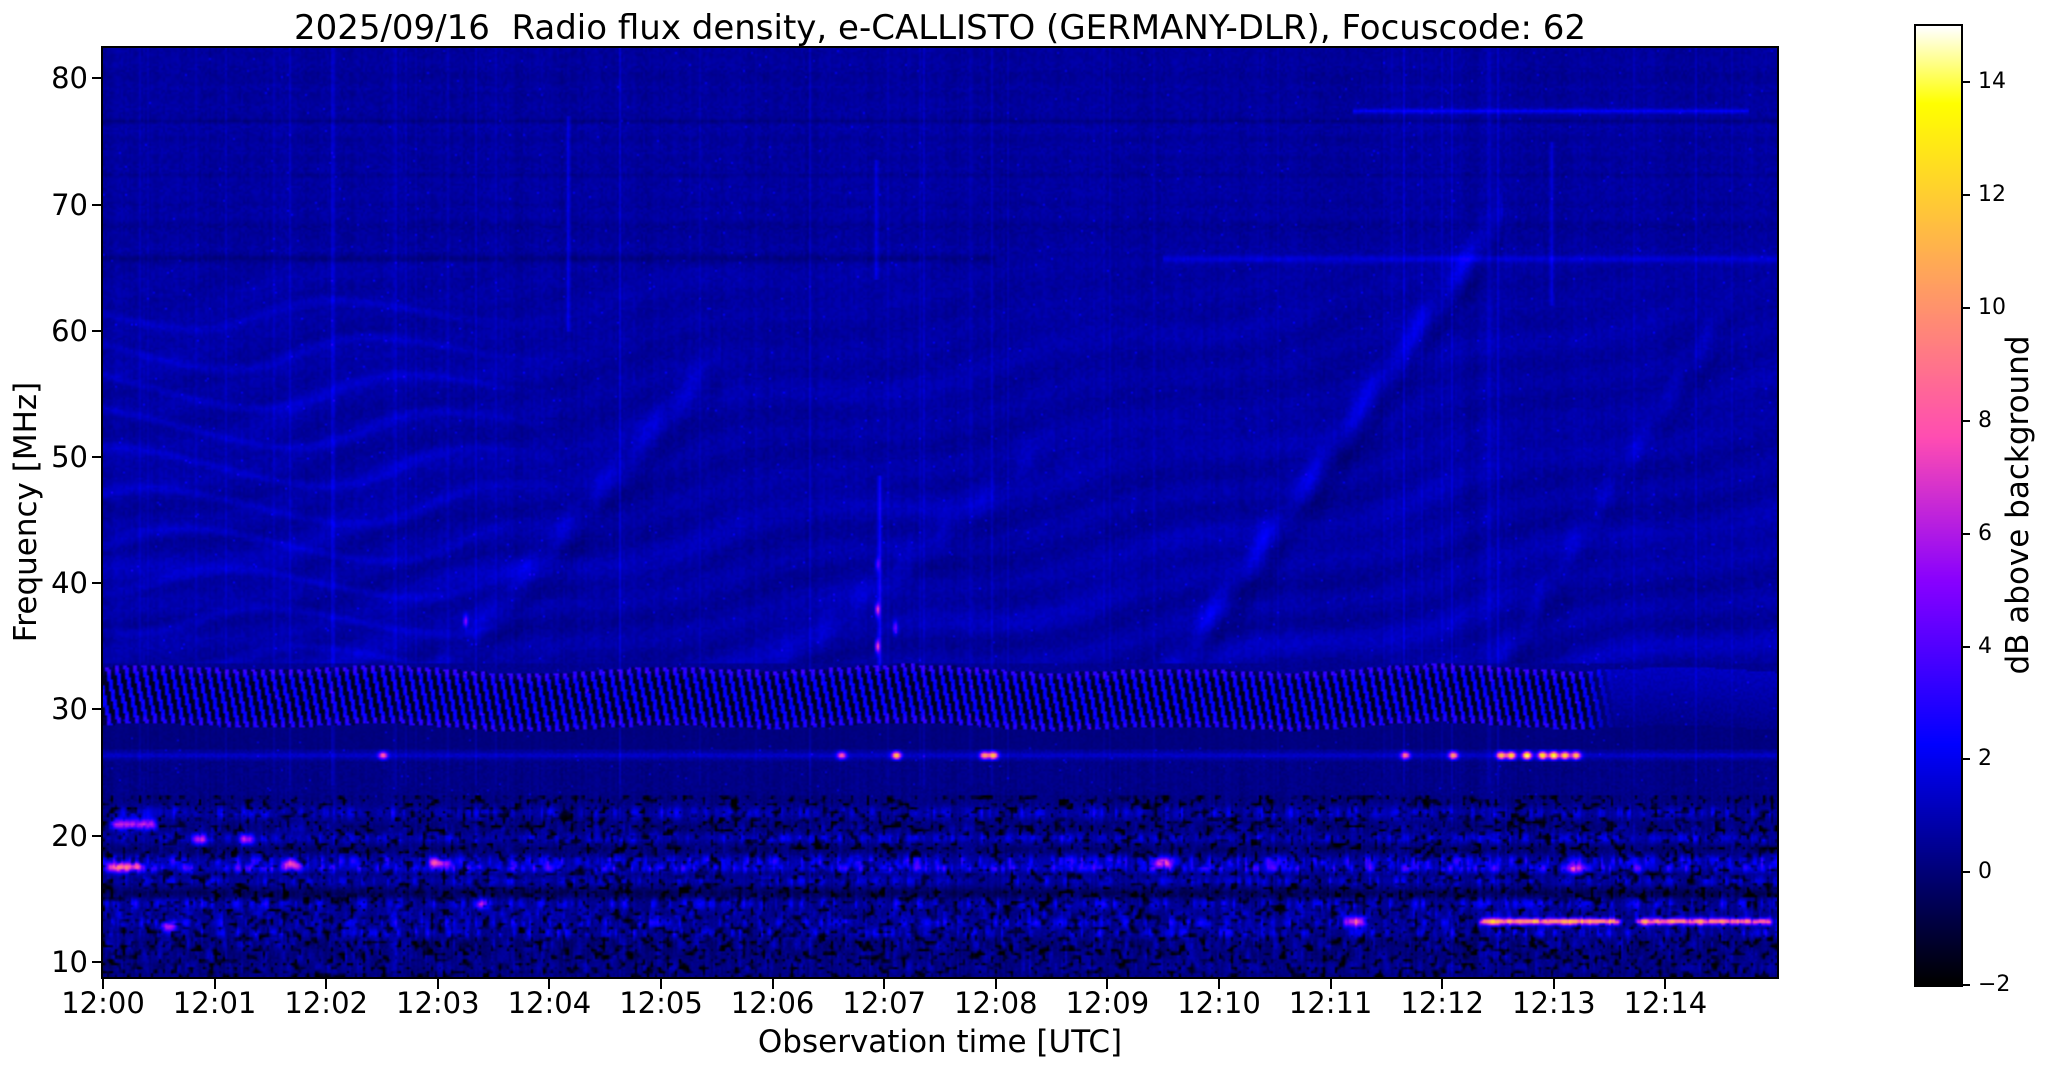 The width and height of the screenshot is (2047, 1067). What do you see at coordinates (438, 1003) in the screenshot?
I see `x-tick-label: 12:03` at bounding box center [438, 1003].